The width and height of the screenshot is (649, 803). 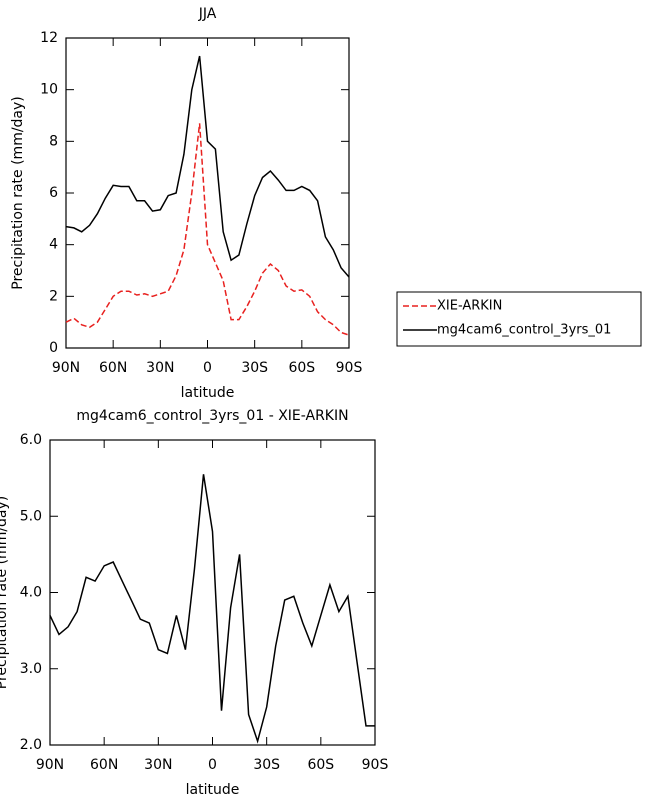 I want to click on y-tick-label: 4, so click(x=53, y=245).